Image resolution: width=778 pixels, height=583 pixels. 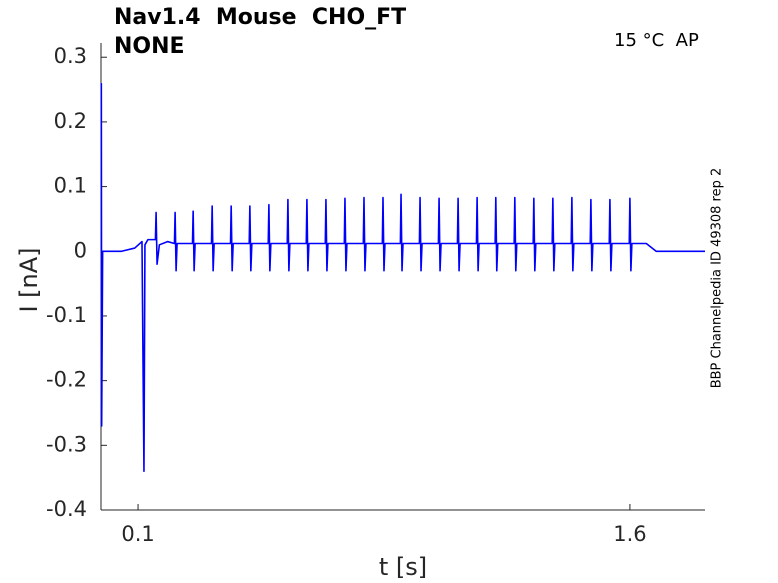 What do you see at coordinates (70, 186) in the screenshot?
I see `y-tick-label: 0.1` at bounding box center [70, 186].